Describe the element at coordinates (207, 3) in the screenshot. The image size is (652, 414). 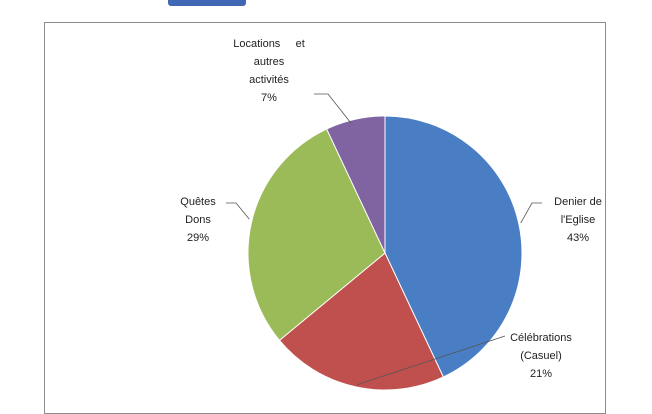
I see `title-fragment` at that location.